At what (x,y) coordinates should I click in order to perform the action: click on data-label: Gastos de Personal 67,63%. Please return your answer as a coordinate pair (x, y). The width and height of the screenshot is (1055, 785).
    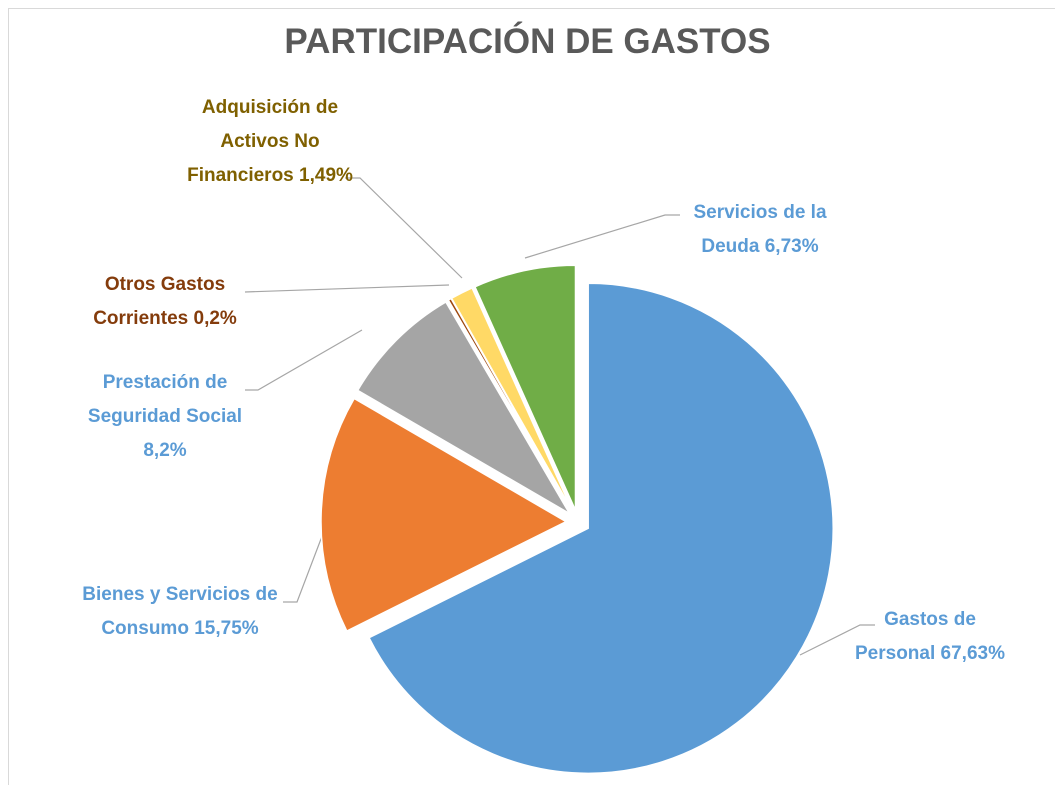
    Looking at the image, I should click on (930, 637).